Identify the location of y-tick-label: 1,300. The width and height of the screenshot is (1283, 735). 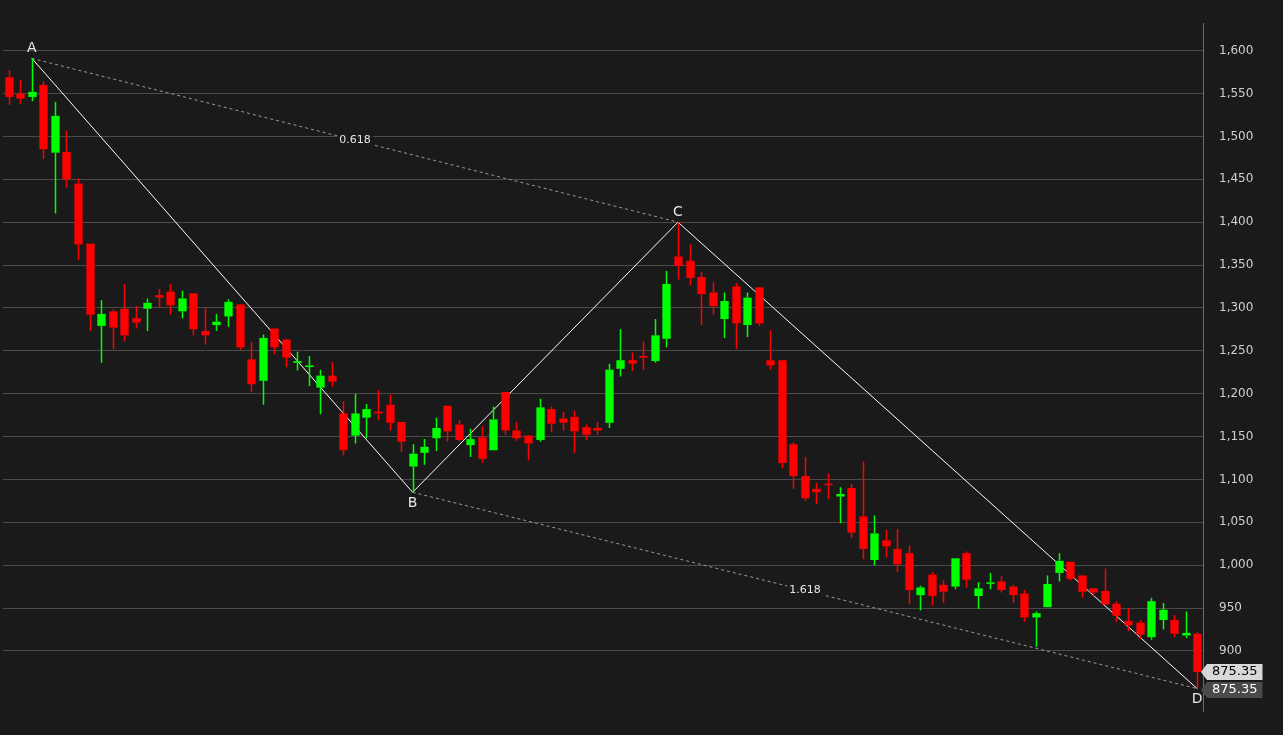
(1236, 307).